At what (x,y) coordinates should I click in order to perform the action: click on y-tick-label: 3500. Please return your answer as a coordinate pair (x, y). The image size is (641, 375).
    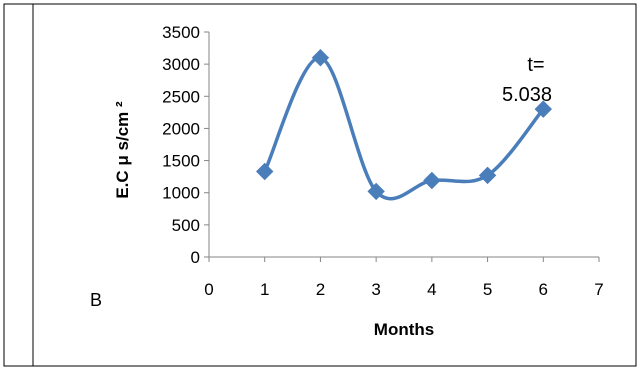
    Looking at the image, I should click on (181, 32).